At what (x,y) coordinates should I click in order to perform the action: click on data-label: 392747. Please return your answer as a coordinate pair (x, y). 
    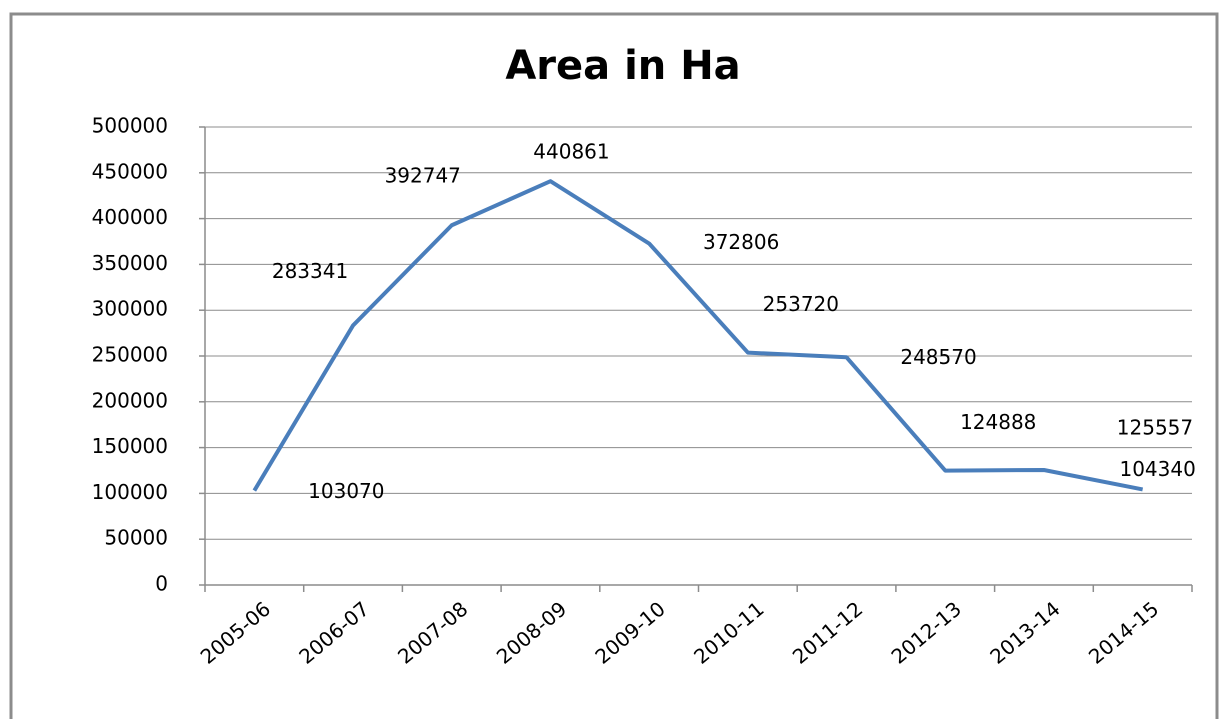
    Looking at the image, I should click on (423, 176).